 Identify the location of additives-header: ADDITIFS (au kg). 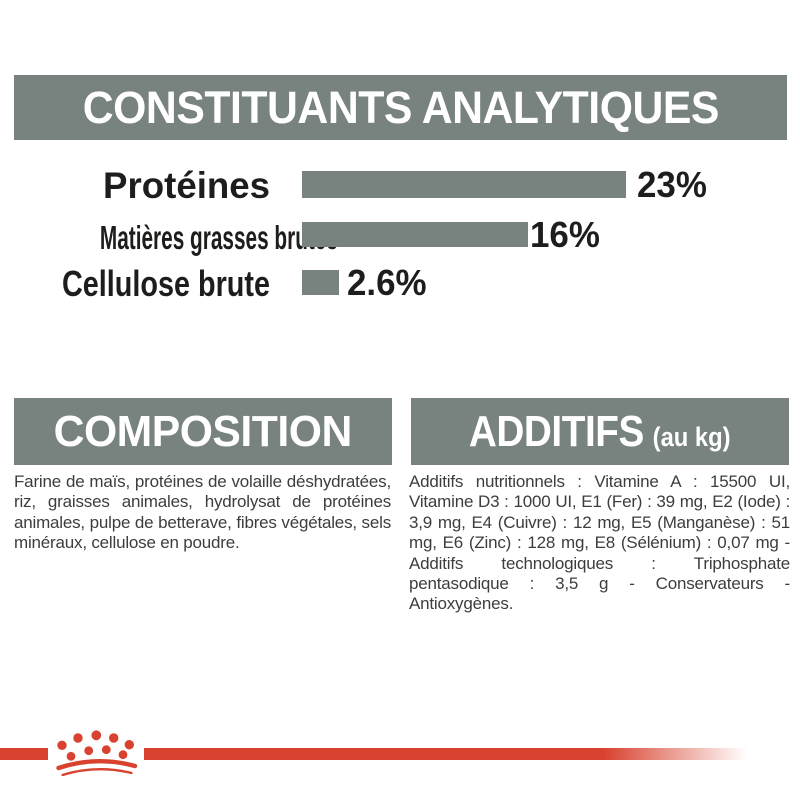
(600, 431).